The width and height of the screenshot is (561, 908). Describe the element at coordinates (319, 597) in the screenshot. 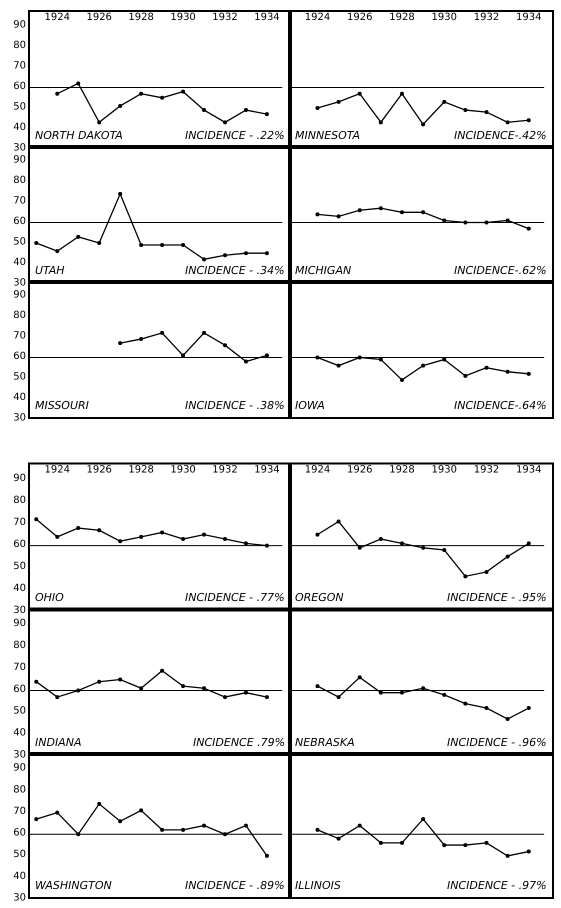

I see `annotation: OREGON` at that location.